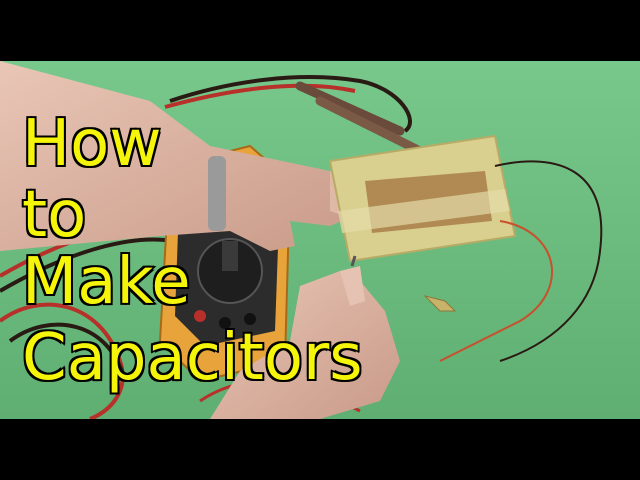 Image resolution: width=640 pixels, height=480 pixels. Describe the element at coordinates (217, 193) in the screenshot. I see `wristwatch` at that location.